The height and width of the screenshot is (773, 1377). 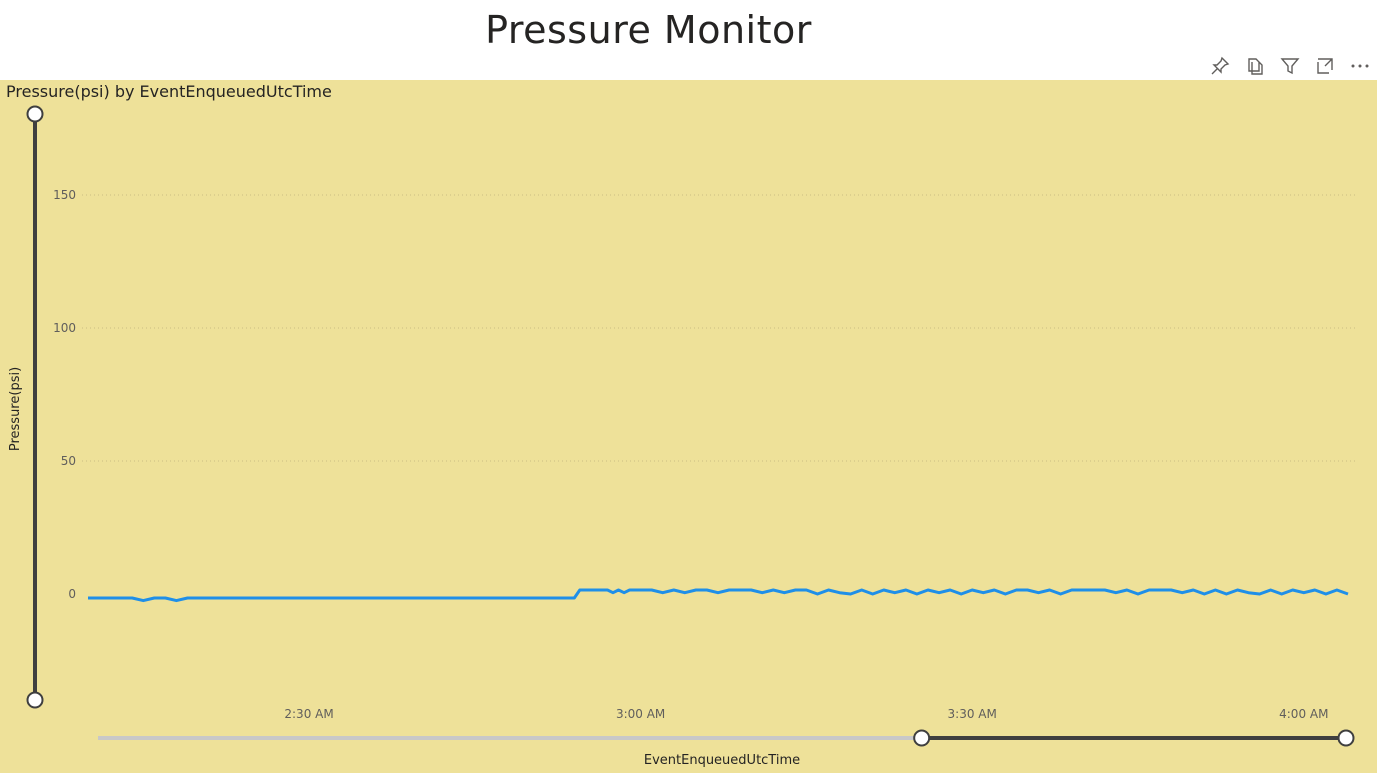 What do you see at coordinates (64, 195) in the screenshot?
I see `y-tick-label: 150` at bounding box center [64, 195].